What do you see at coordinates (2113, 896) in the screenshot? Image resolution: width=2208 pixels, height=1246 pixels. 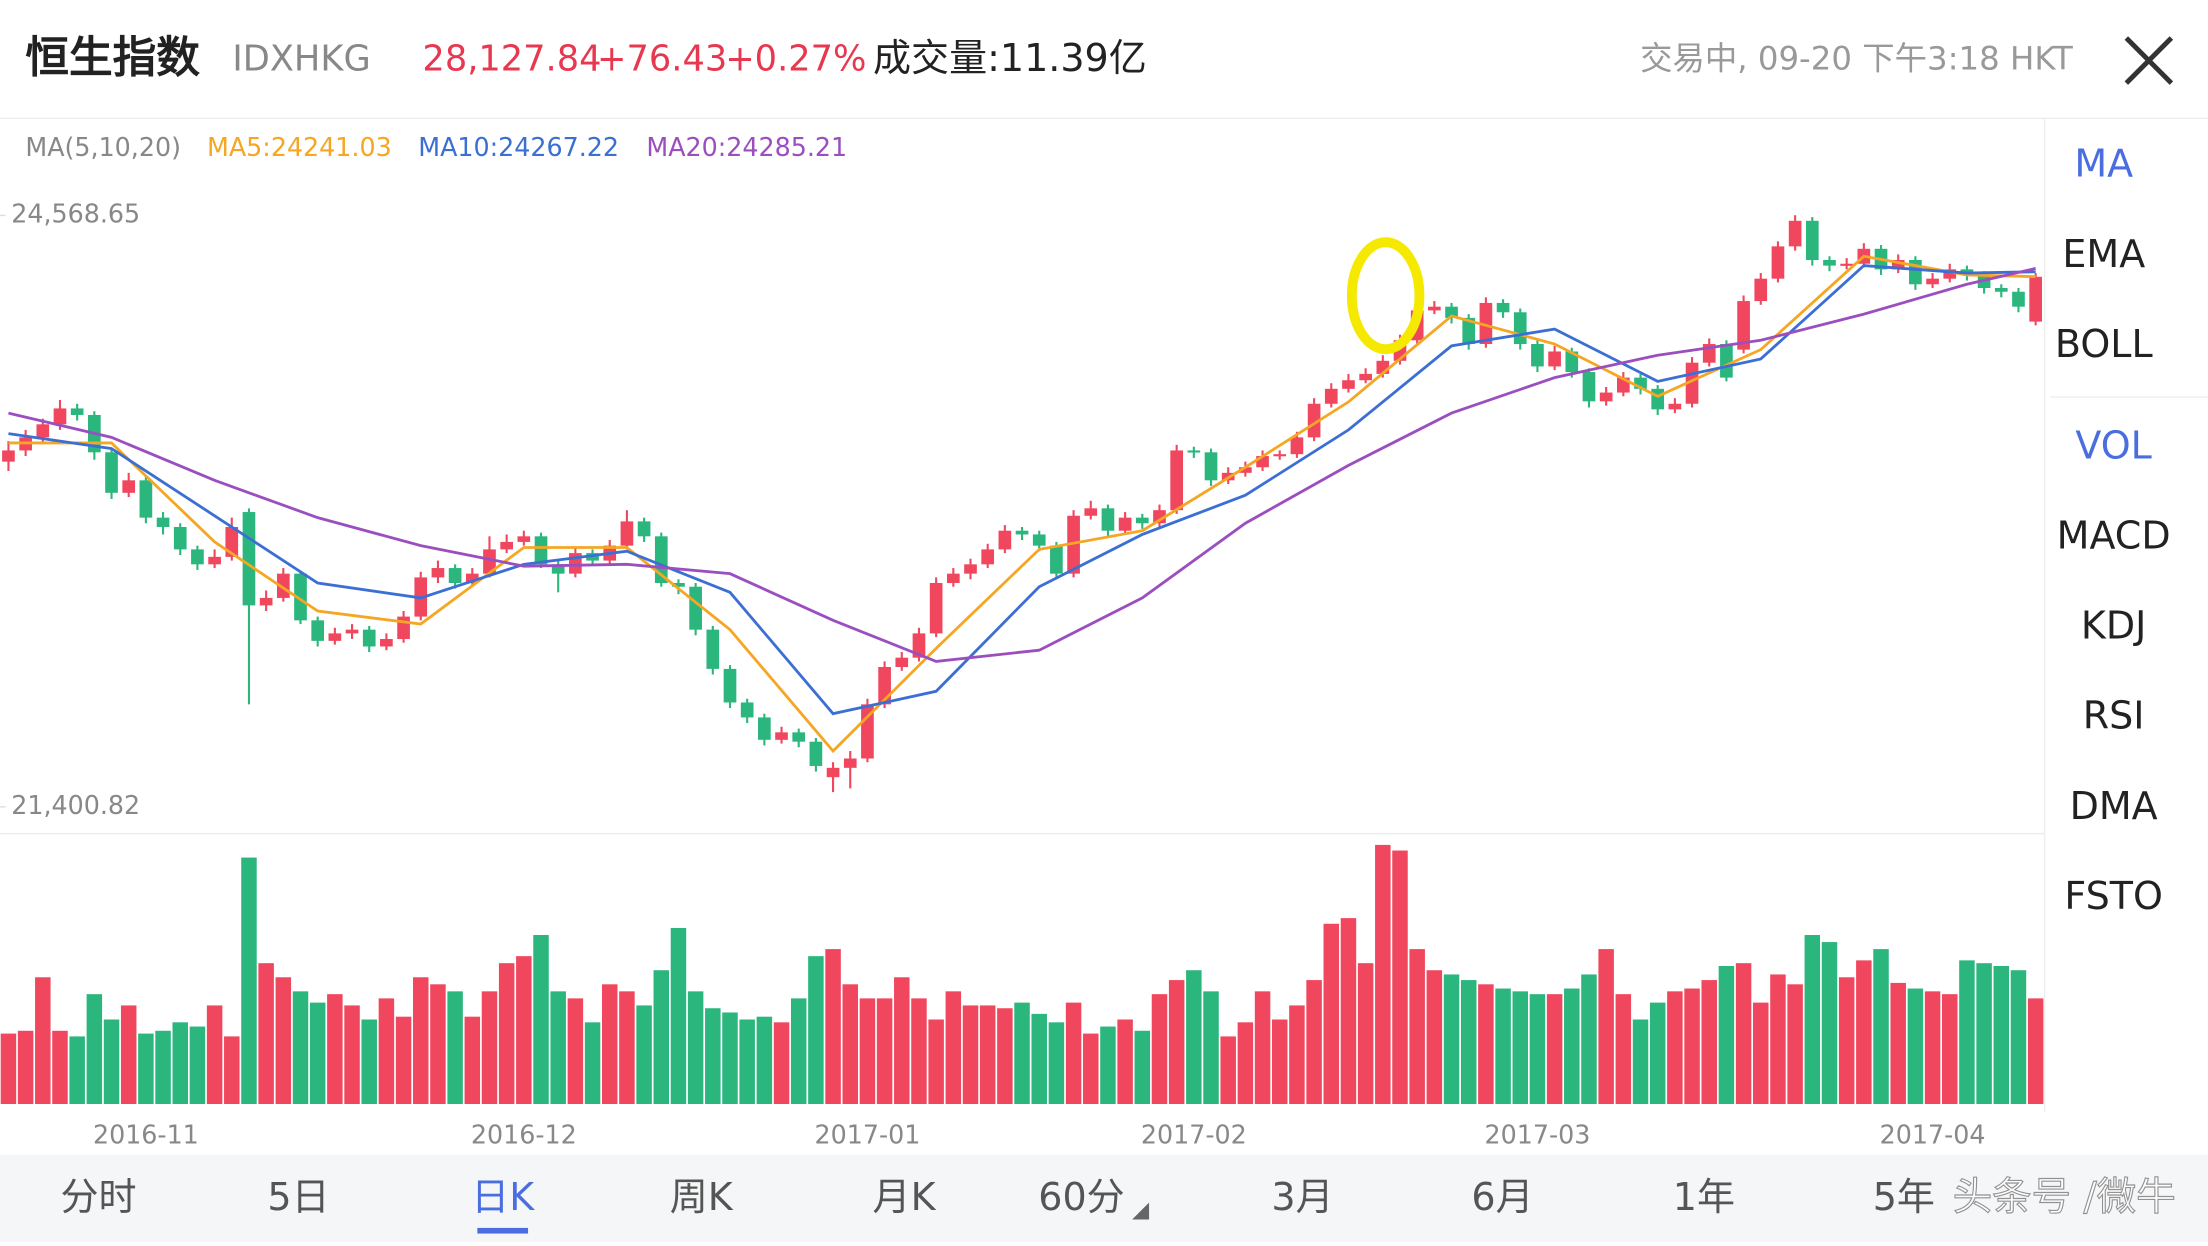 I see `indicator-option: FSTO` at bounding box center [2113, 896].